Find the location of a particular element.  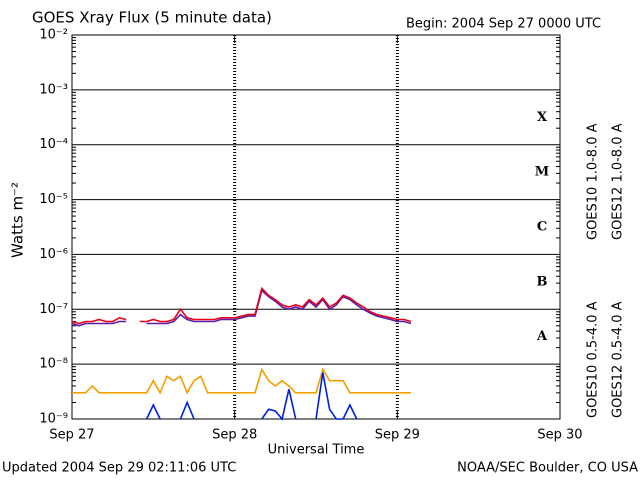

flare-class-label: C is located at coordinates (542, 227).